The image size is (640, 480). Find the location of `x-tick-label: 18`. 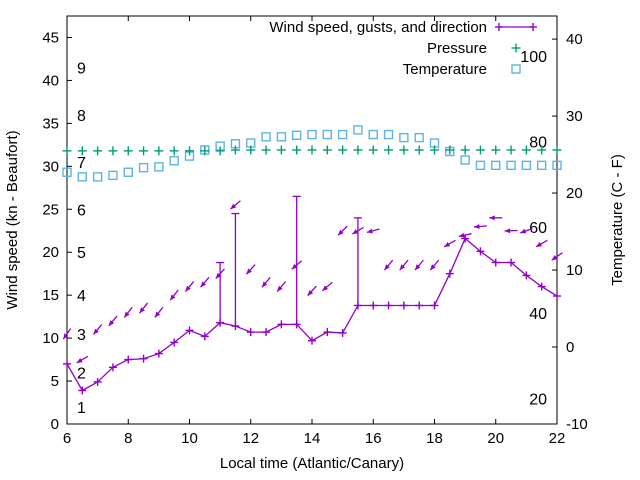

x-tick-label: 18 is located at coordinates (434, 438).